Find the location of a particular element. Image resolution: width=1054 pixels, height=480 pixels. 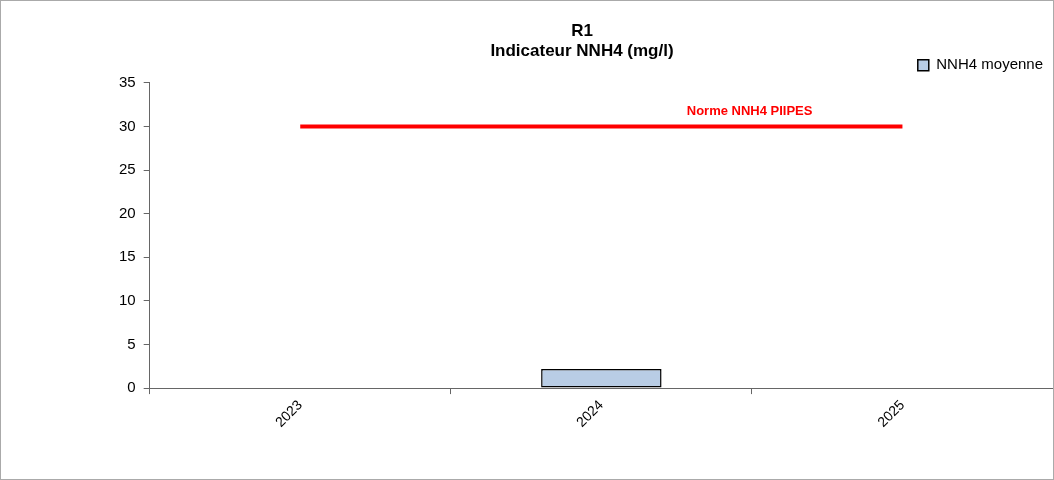

y-tick-label: 10 is located at coordinates (127, 300).